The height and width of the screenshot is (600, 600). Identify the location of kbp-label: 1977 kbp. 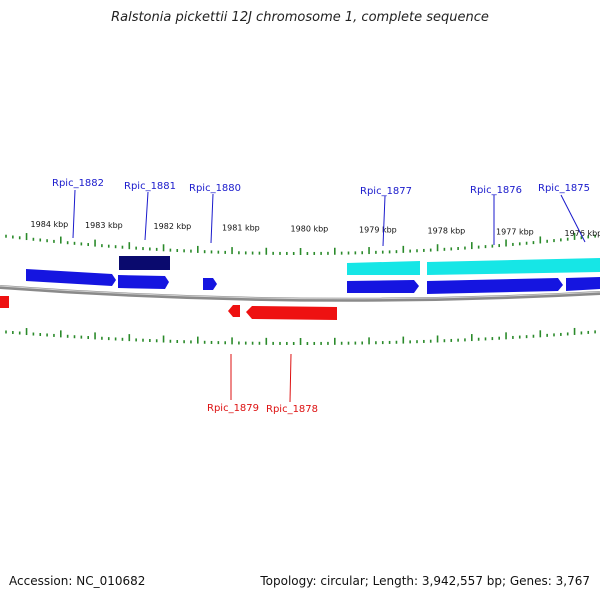
(515, 232).